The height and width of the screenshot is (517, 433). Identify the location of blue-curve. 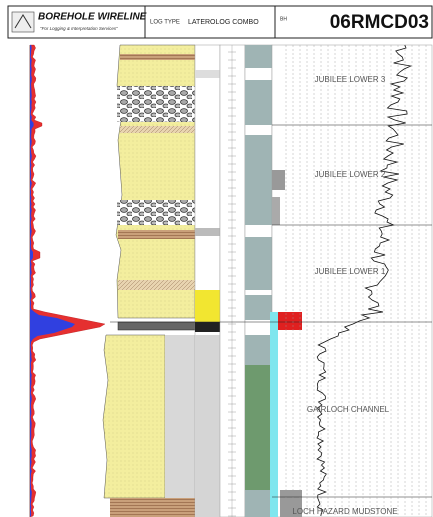
(52, 281).